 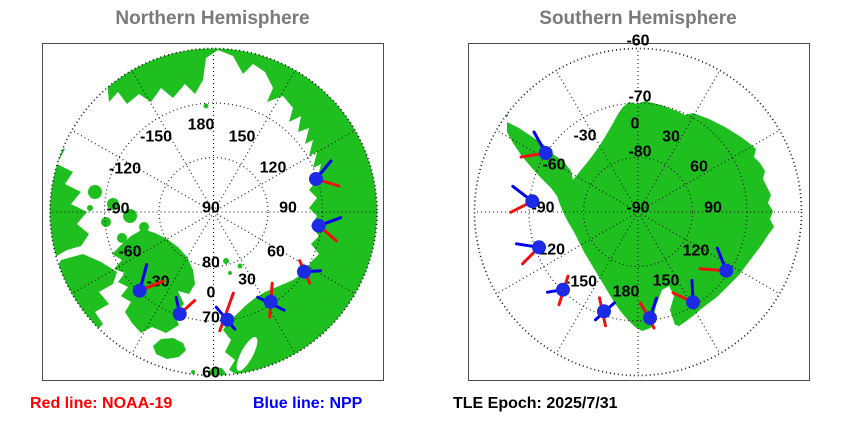 What do you see at coordinates (212, 18) in the screenshot?
I see `north-map-title: Northern Hemisphere` at bounding box center [212, 18].